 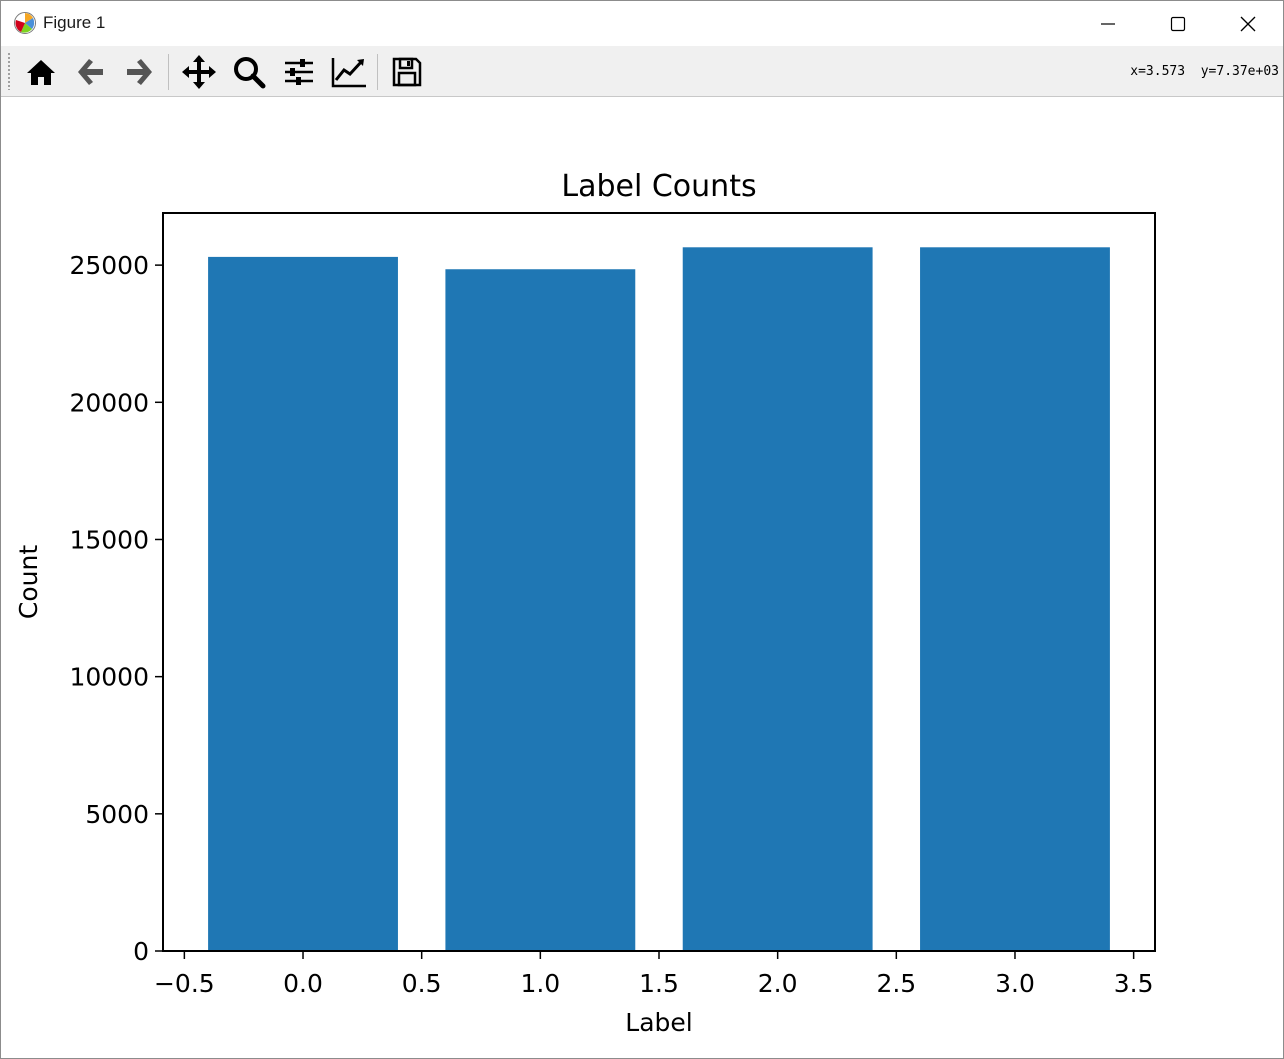 I want to click on zoom-button, so click(x=249, y=72).